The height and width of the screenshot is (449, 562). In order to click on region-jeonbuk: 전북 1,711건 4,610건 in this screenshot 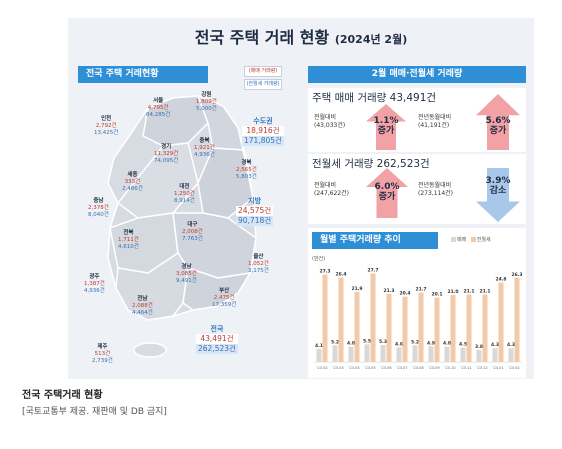, I will do `click(128, 240)`.